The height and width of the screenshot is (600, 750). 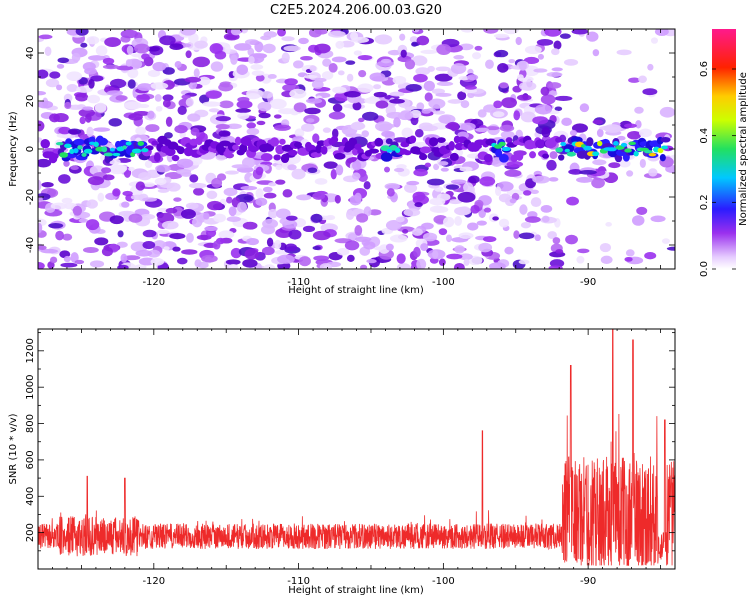 I want to click on colorbar-label: Normalized spectral amplitude, so click(x=743, y=149).